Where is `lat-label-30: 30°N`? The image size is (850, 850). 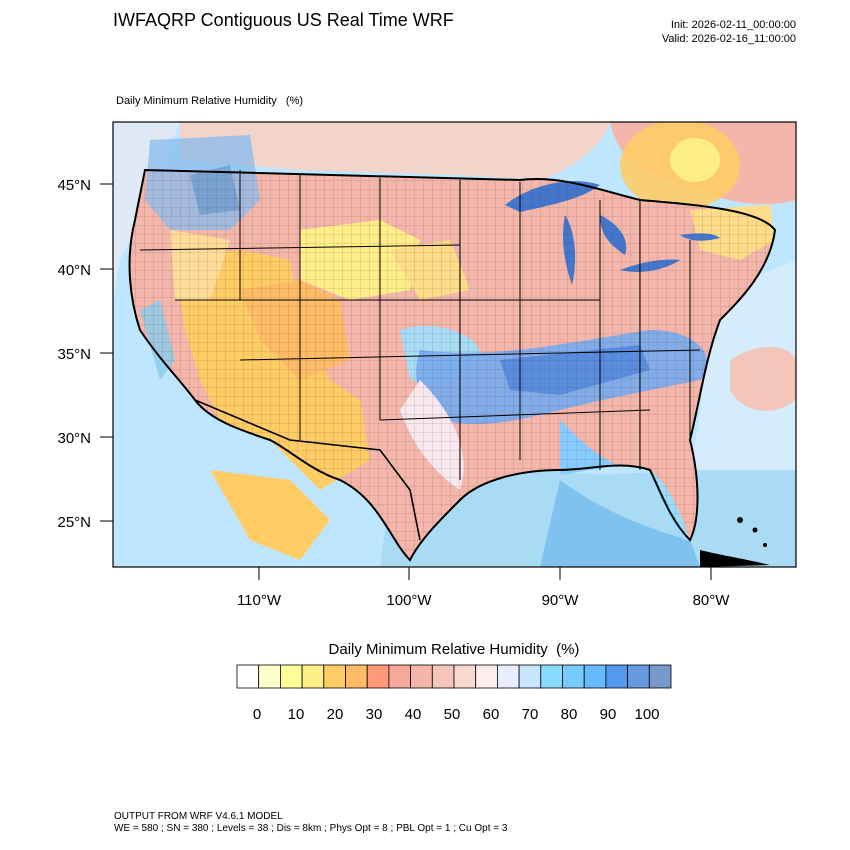
lat-label-30: 30°N is located at coordinates (74, 438).